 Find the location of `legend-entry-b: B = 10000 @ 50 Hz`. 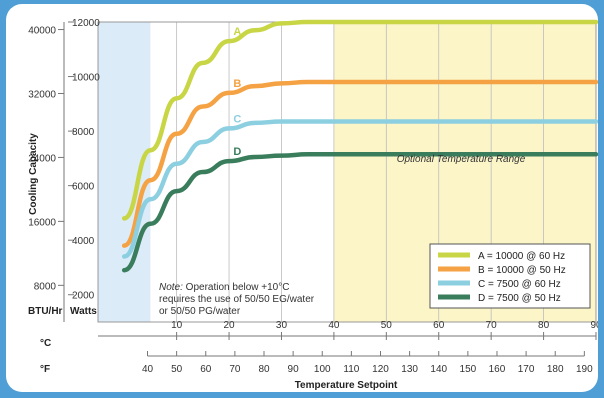

legend-entry-b: B = 10000 @ 50 Hz is located at coordinates (522, 270).